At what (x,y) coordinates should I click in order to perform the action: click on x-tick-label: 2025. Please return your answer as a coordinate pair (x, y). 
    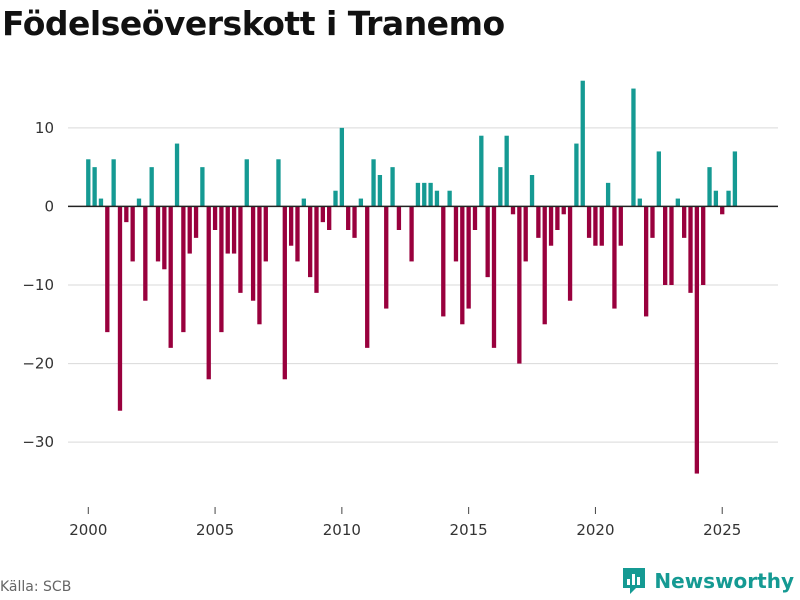
    Looking at the image, I should click on (722, 530).